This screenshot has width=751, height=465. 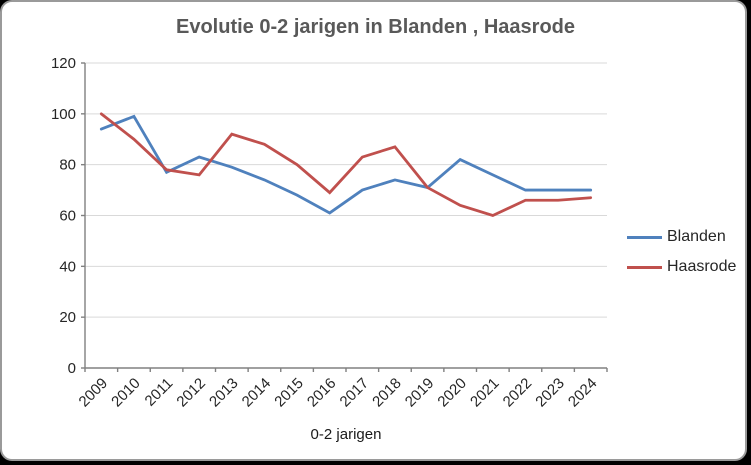 What do you see at coordinates (583, 393) in the screenshot?
I see `x-tick-label: 2024` at bounding box center [583, 393].